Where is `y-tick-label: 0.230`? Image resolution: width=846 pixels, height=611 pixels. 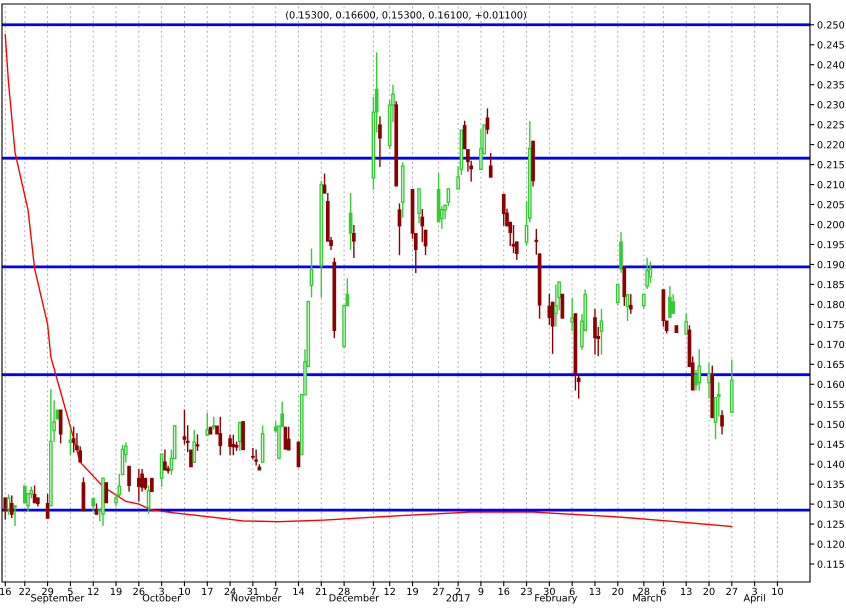
y-tick-label: 0.230 is located at coordinates (831, 104).